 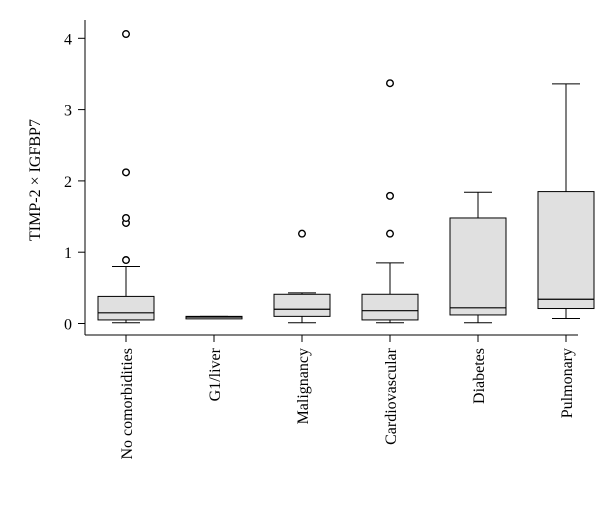 I want to click on x-tick-label: Cardiovascular, so click(x=391, y=396).